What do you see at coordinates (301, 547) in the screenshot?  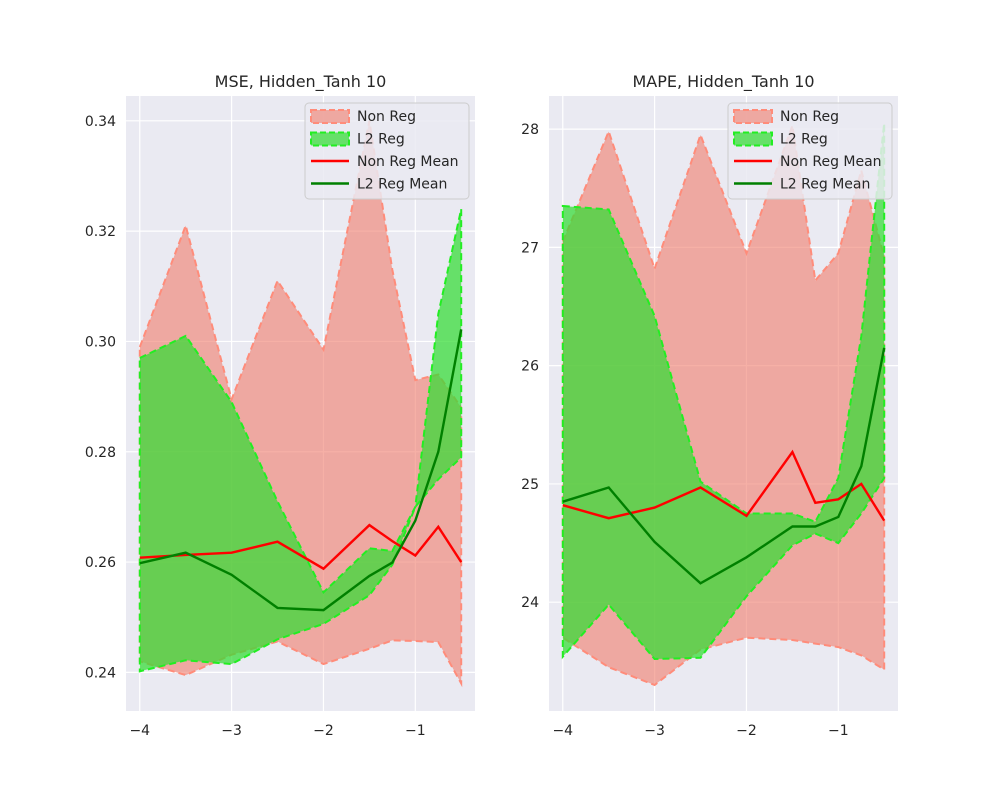 I see `non-reg-mean-line` at bounding box center [301, 547].